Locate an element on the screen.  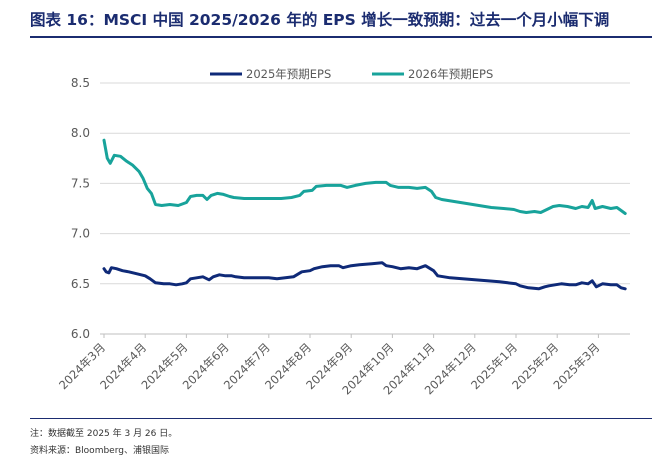
data-note: 注：数据截至 2025 年 3 月 26 日。 is located at coordinates (104, 434).